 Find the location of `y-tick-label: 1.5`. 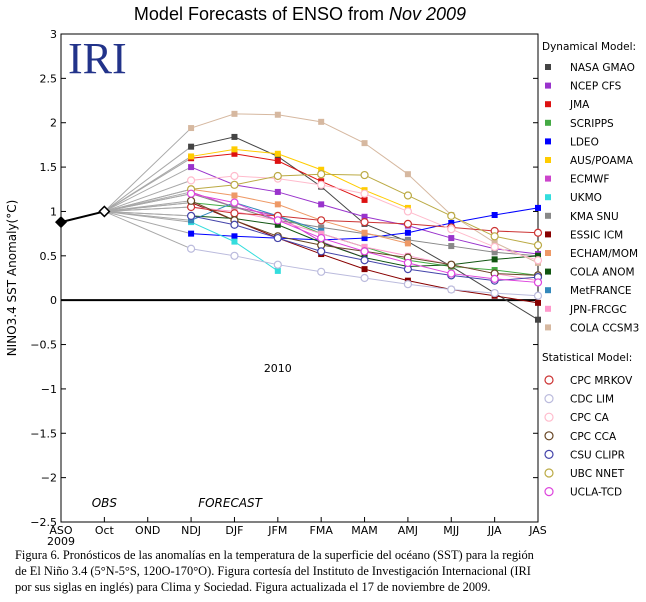

y-tick-label: 1.5 is located at coordinates (49, 167).